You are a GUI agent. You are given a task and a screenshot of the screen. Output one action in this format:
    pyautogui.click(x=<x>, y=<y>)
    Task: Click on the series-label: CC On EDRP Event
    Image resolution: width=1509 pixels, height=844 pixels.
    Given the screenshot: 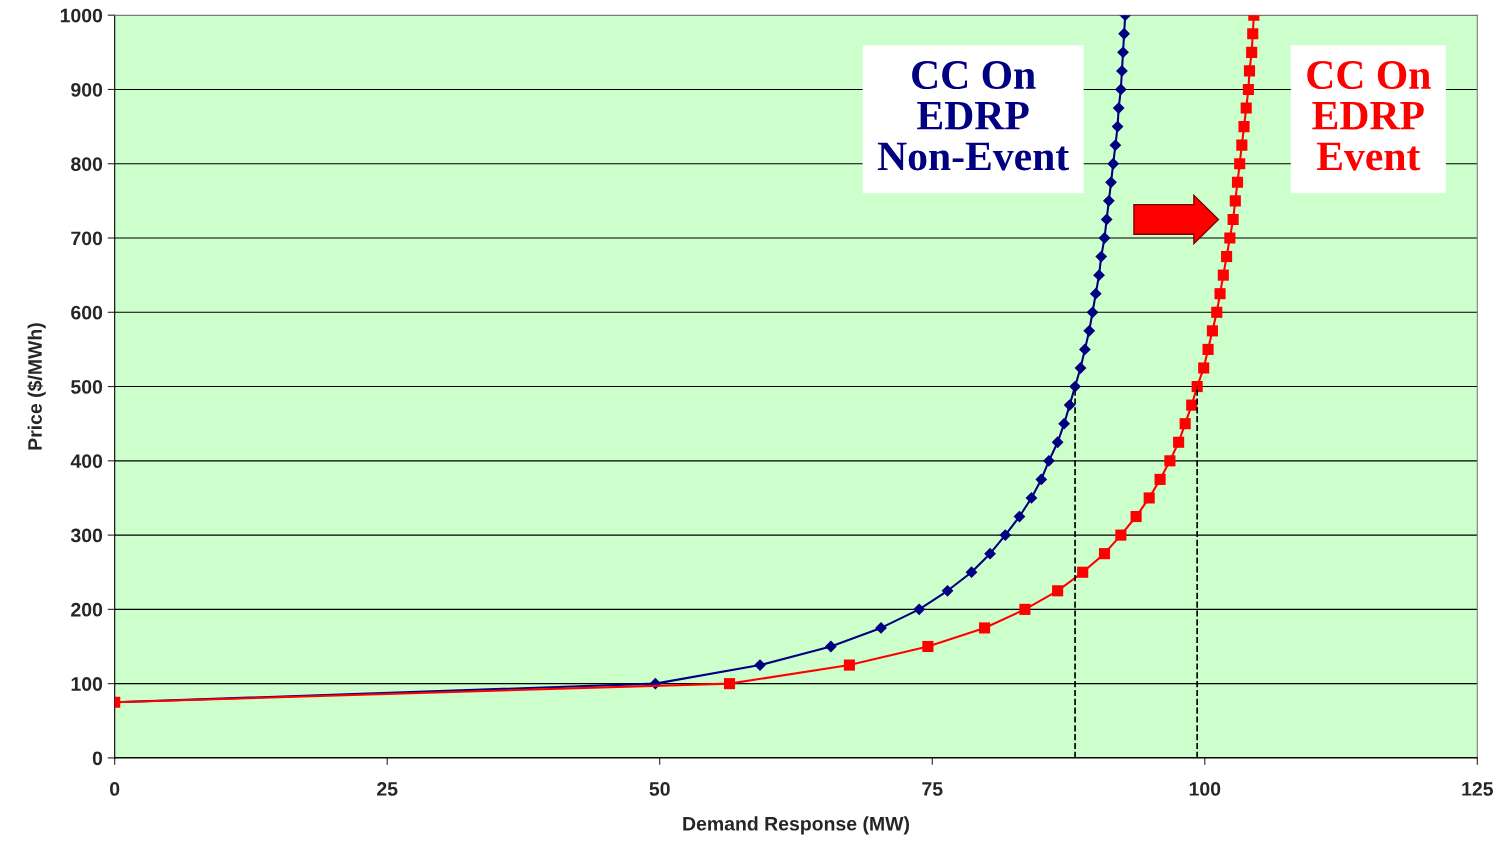 What is the action you would take?
    pyautogui.click(x=1369, y=116)
    